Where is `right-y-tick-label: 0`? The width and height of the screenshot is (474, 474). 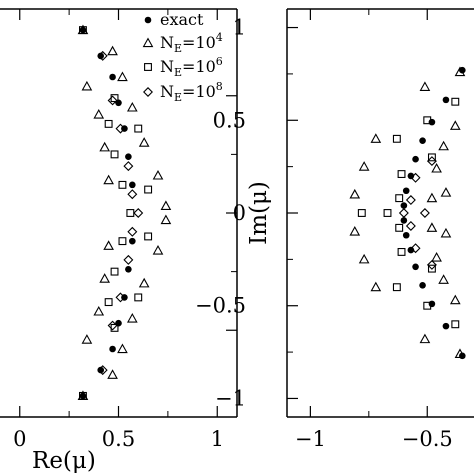 right-y-tick-label: 0 is located at coordinates (239, 213).